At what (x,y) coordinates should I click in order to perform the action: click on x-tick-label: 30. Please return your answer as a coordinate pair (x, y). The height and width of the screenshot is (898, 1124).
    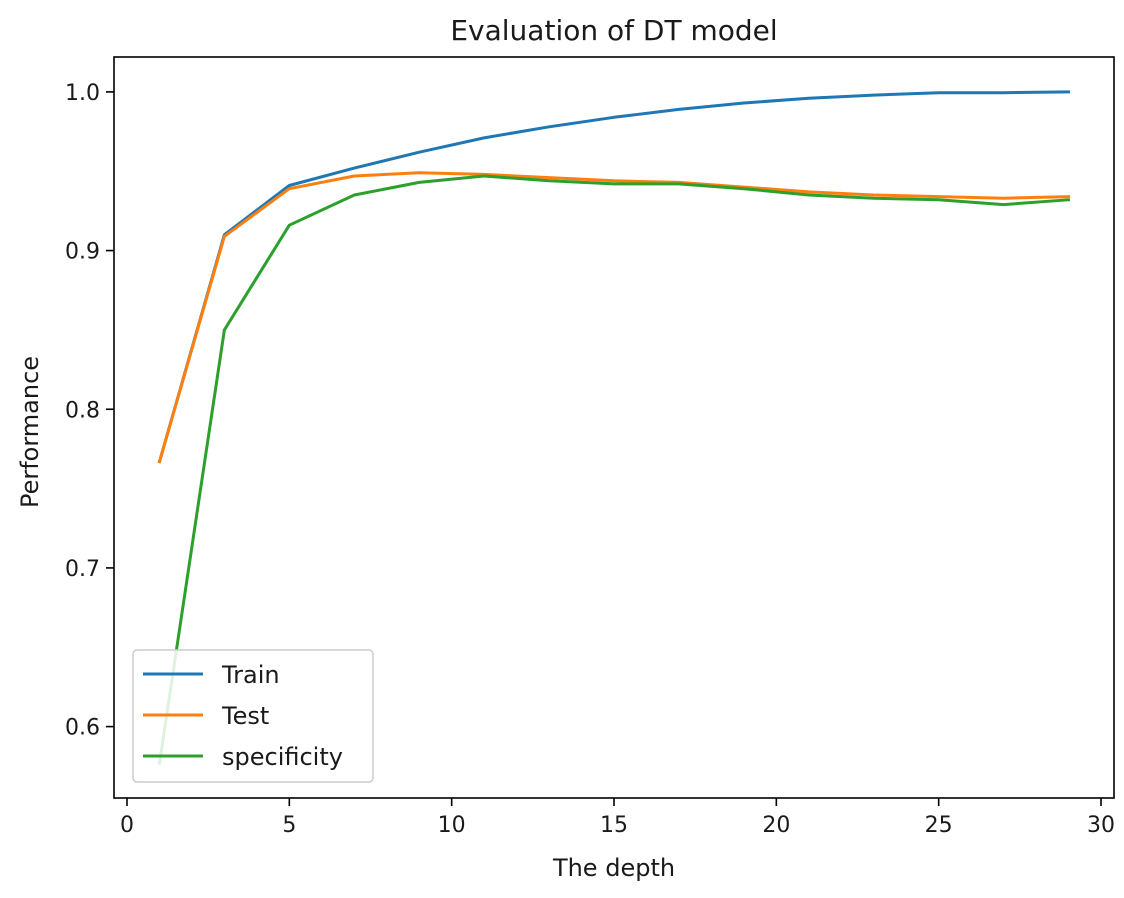
    Looking at the image, I should click on (1101, 825).